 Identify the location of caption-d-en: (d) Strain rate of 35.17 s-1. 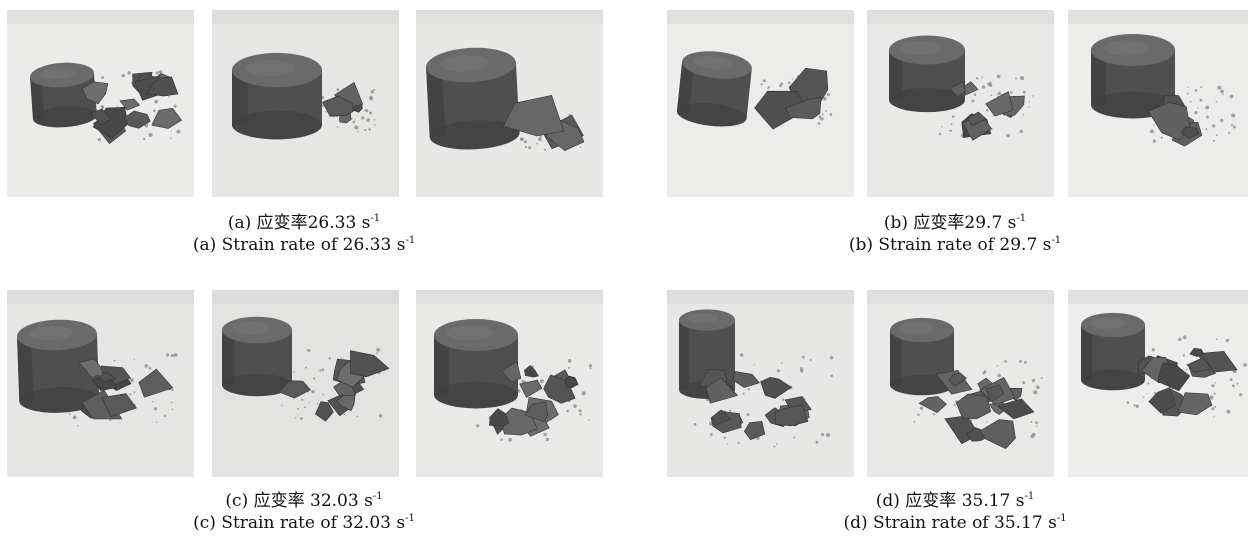
(955, 523).